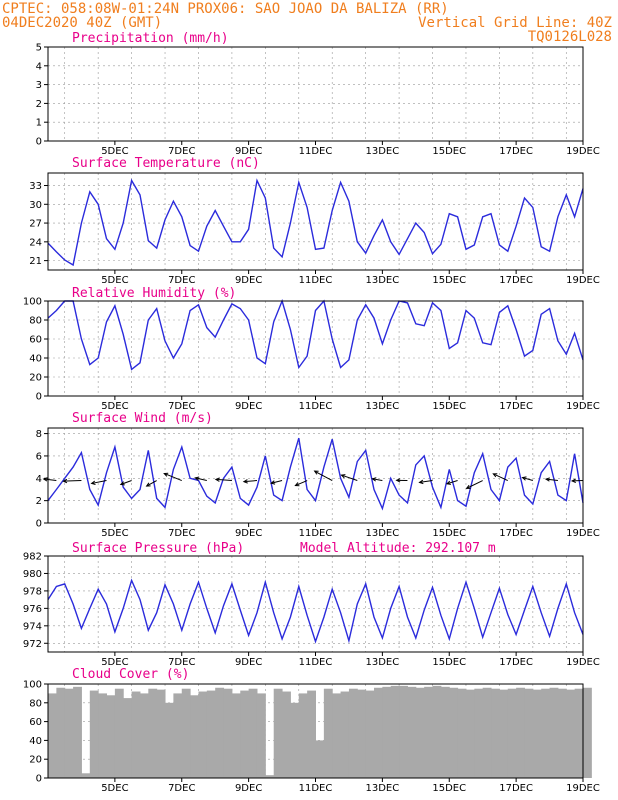  I want to click on y-tick-label: 980, so click(32, 574).